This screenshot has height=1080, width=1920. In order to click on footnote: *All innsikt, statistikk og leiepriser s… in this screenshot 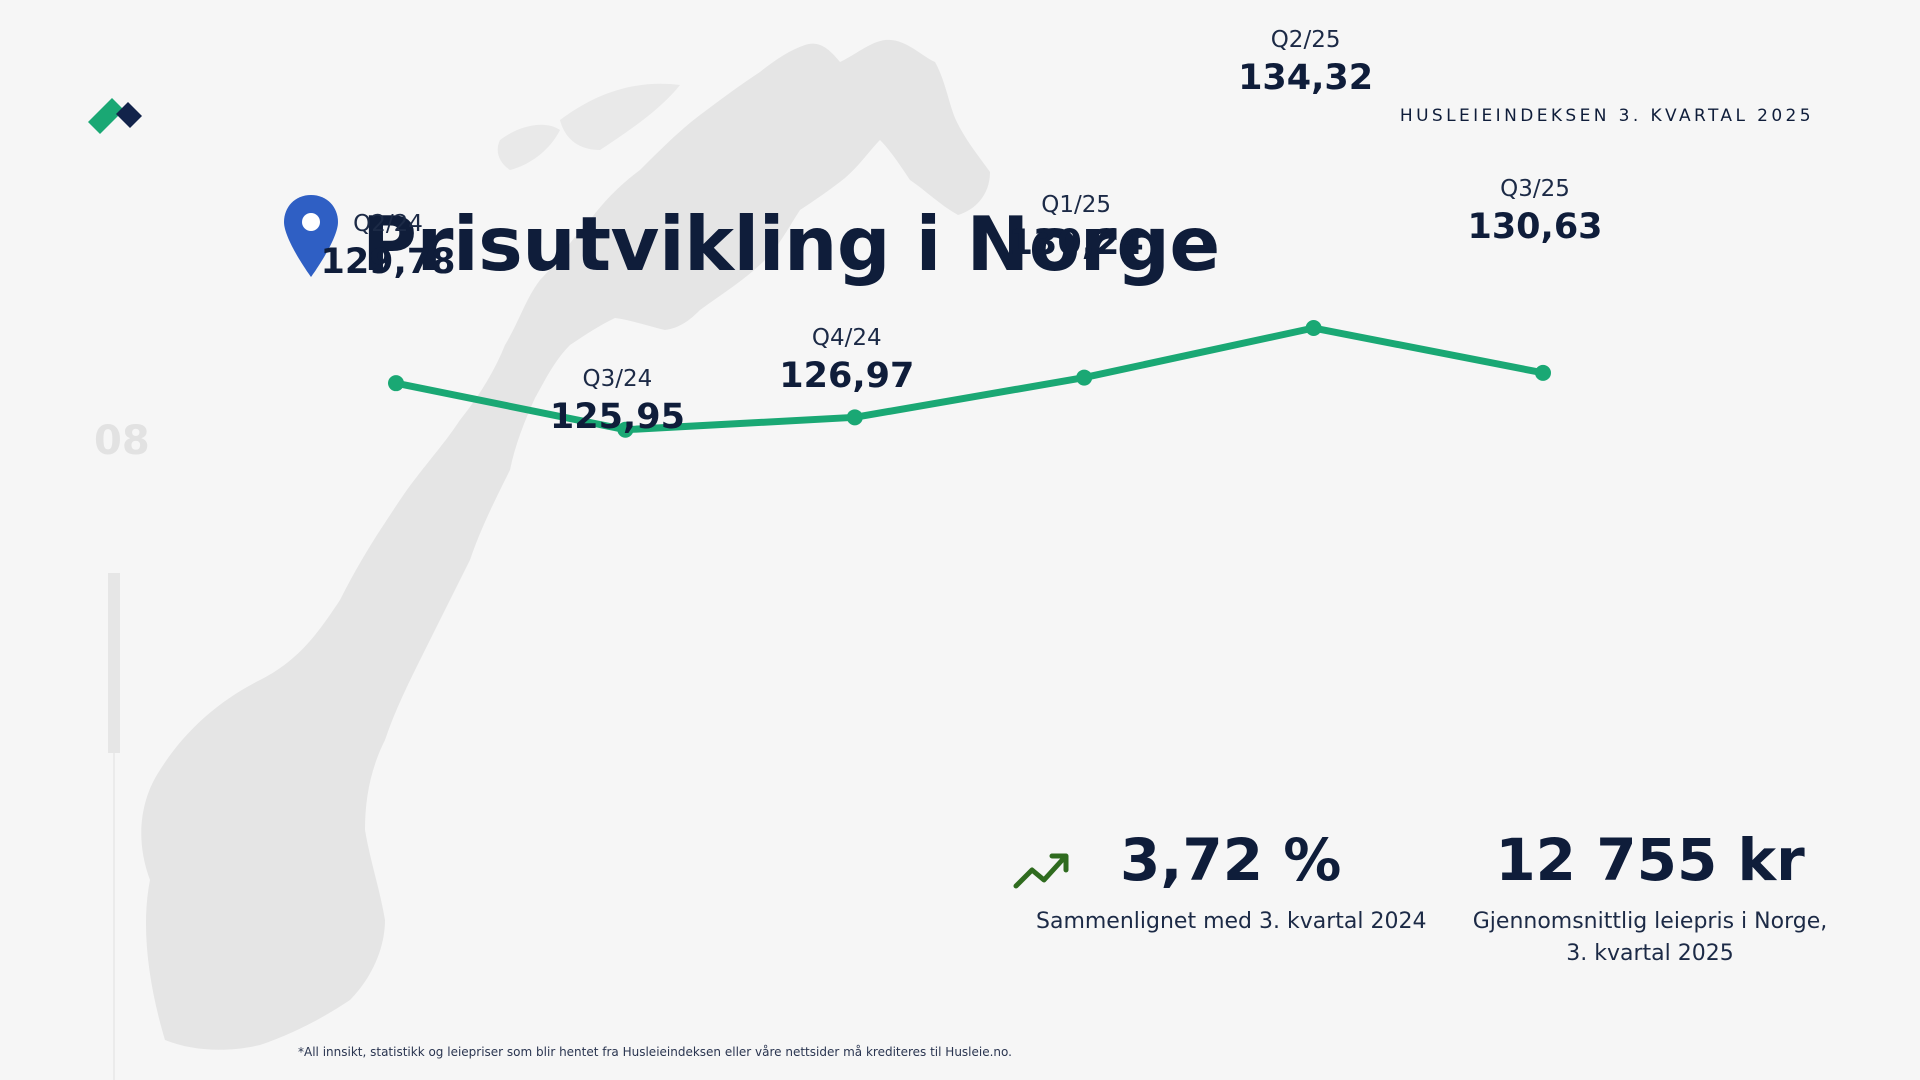, I will do `click(655, 1052)`.